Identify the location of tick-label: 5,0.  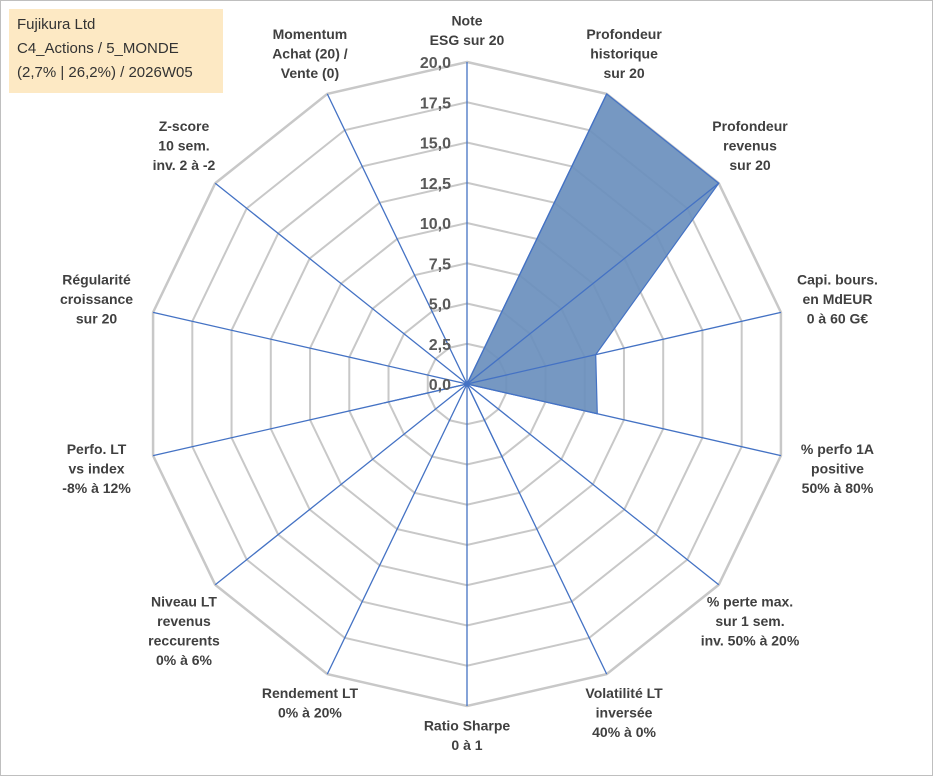
(440, 305).